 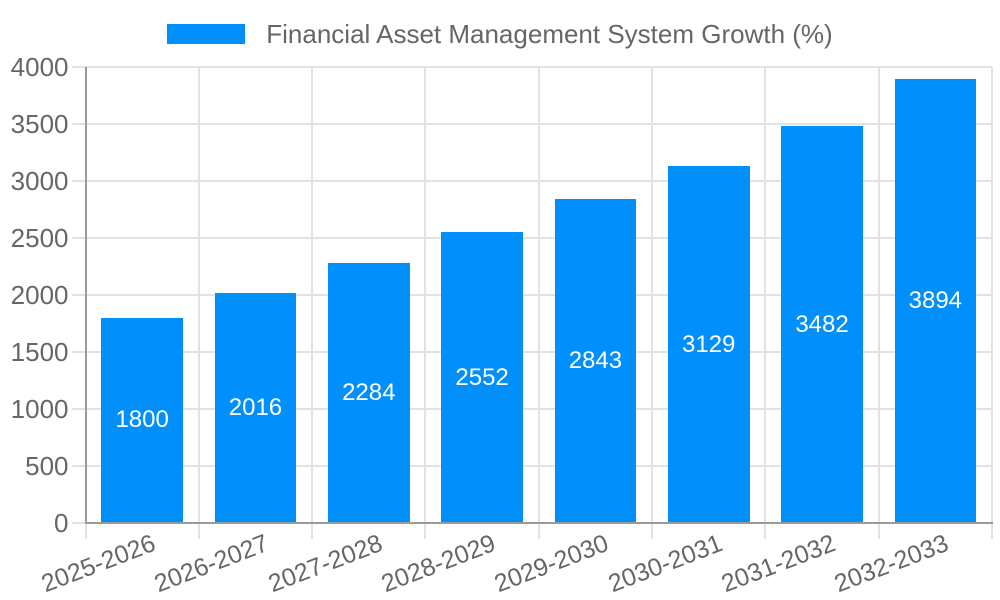 What do you see at coordinates (61, 523) in the screenshot?
I see `y-tick-label: 0` at bounding box center [61, 523].